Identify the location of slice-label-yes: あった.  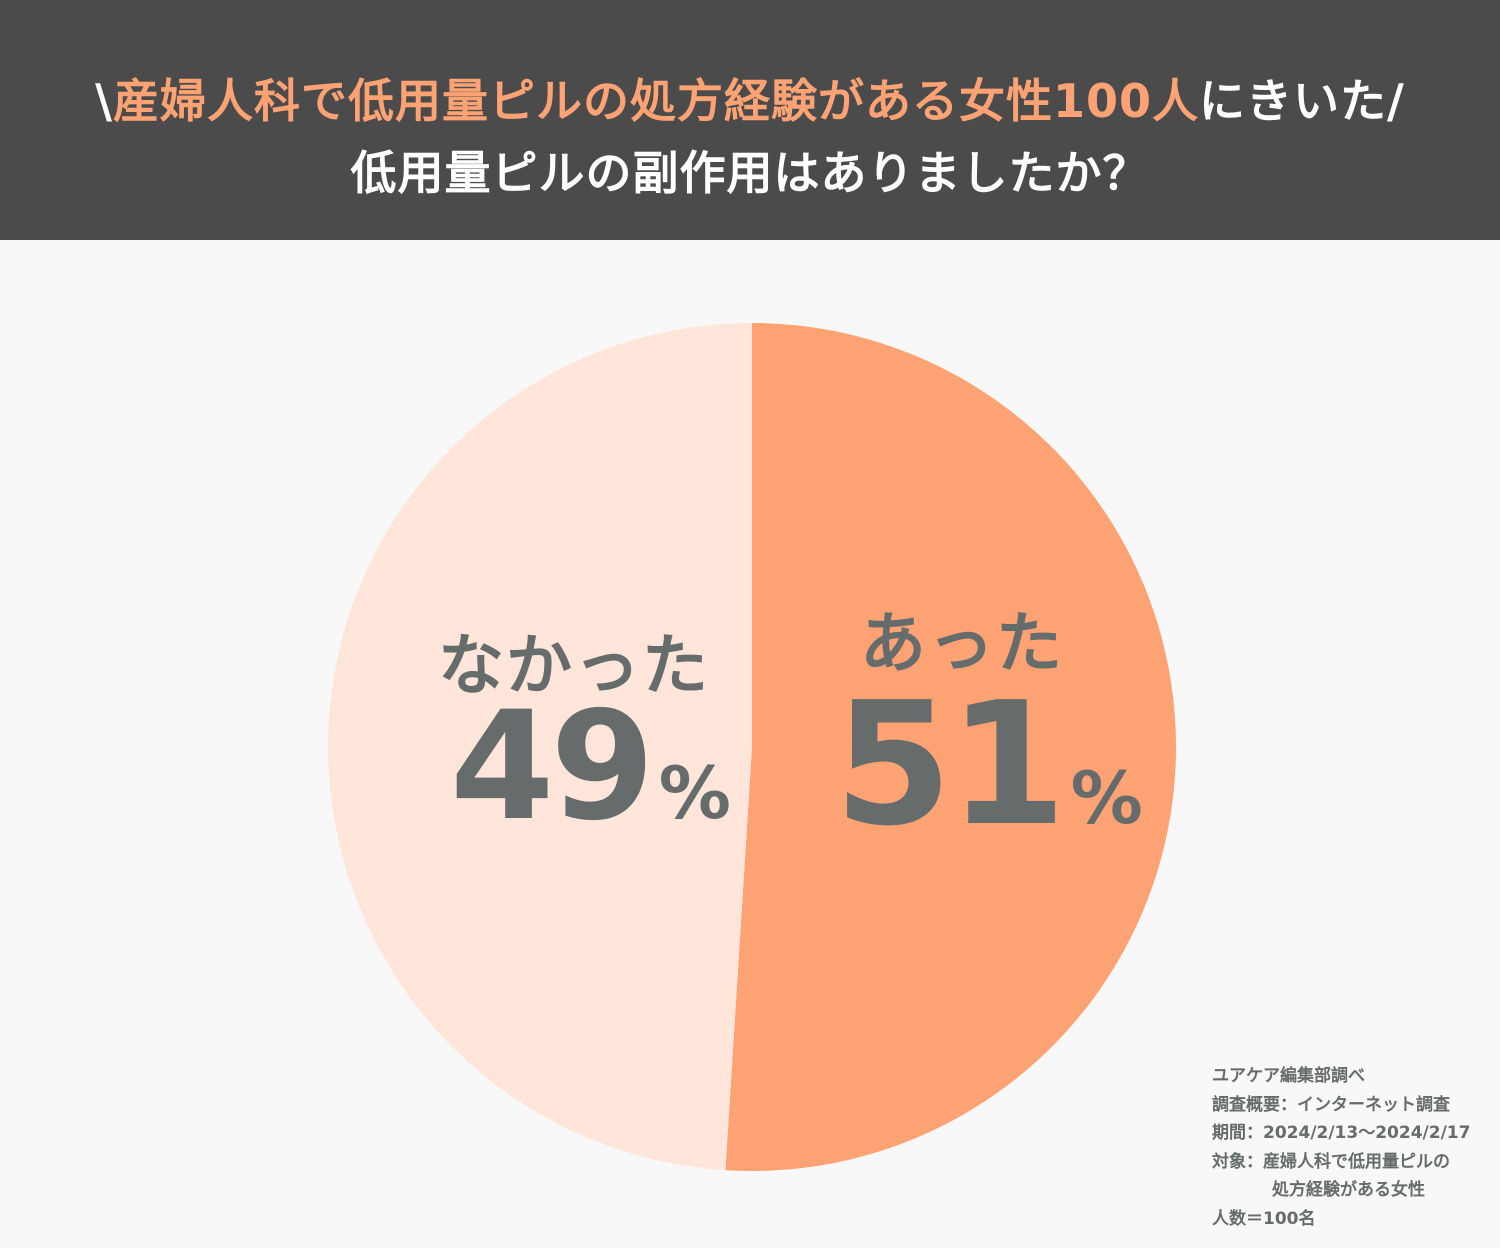
(962, 643).